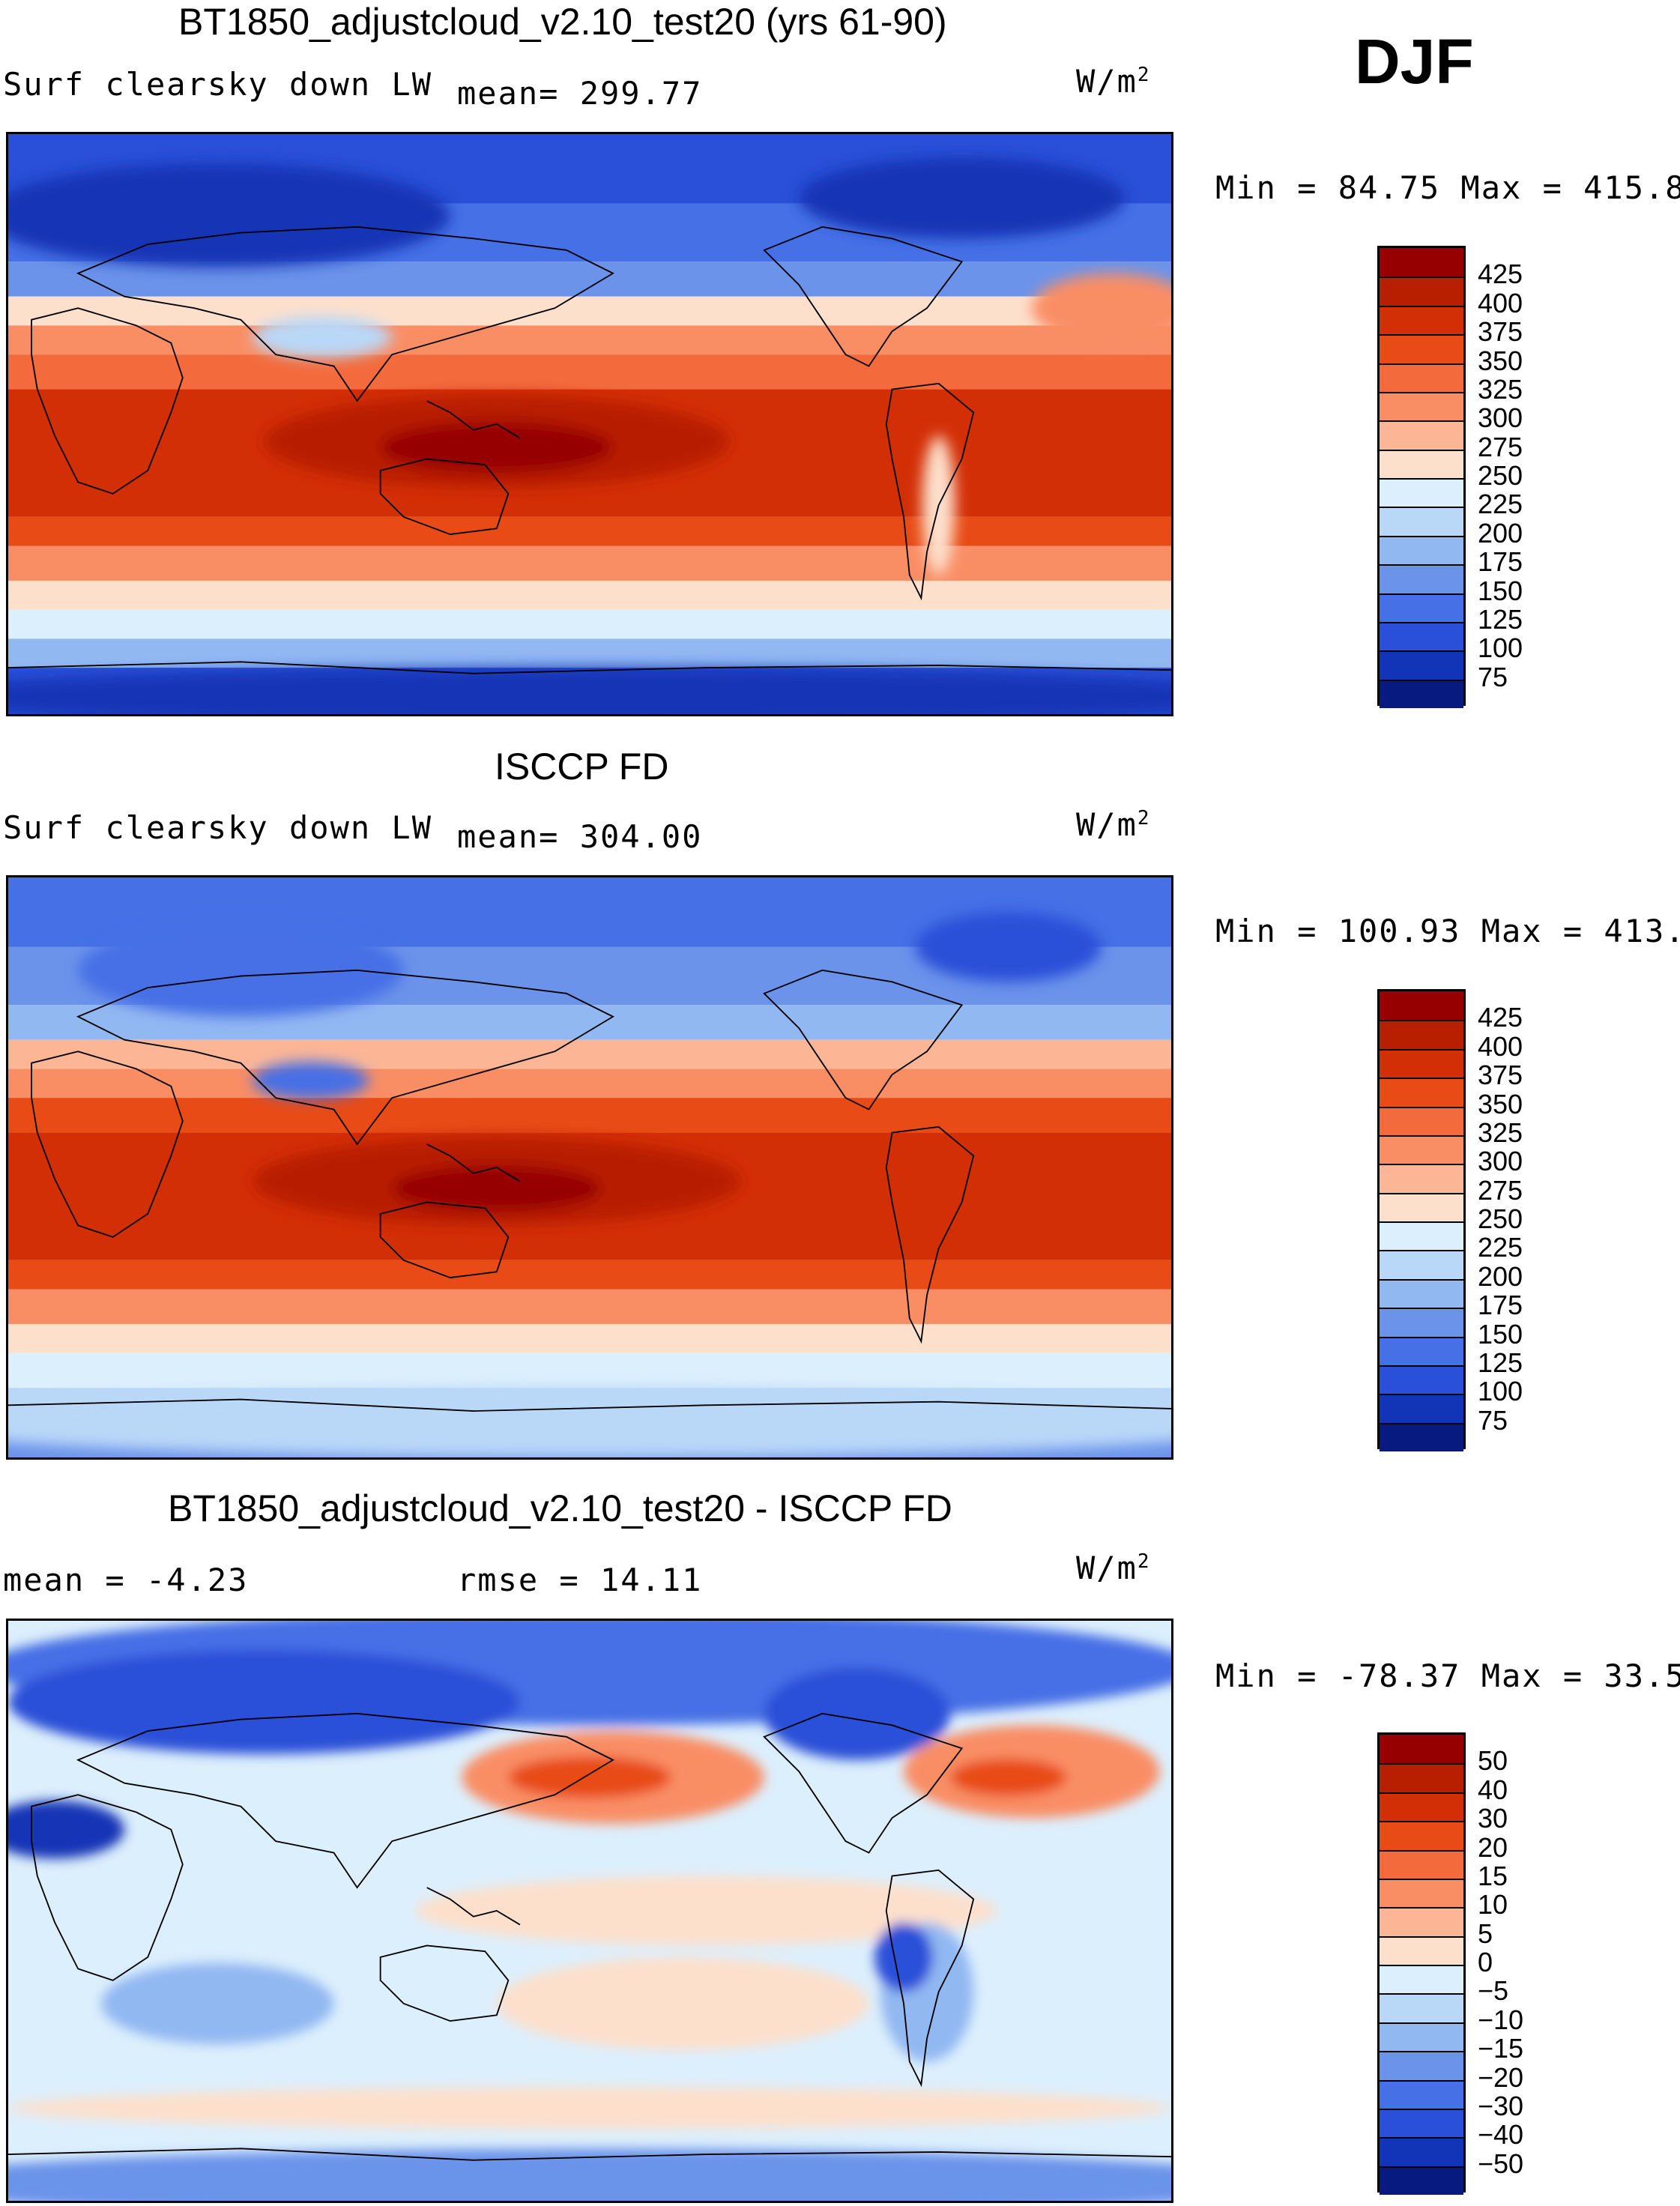 The width and height of the screenshot is (1680, 2206). Describe the element at coordinates (1501, 2048) in the screenshot. I see `colorbar-tick-label: −15` at that location.